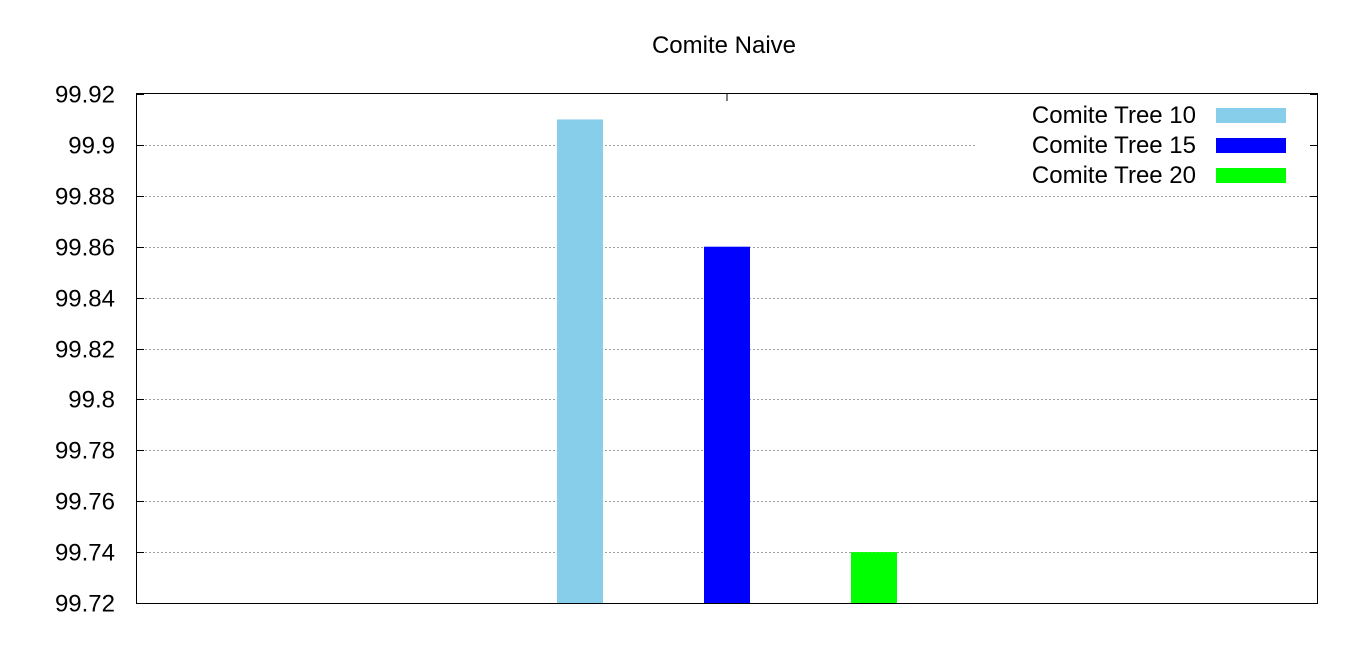 This screenshot has height=666, width=1366. I want to click on chart-title: Comite Naive, so click(724, 45).